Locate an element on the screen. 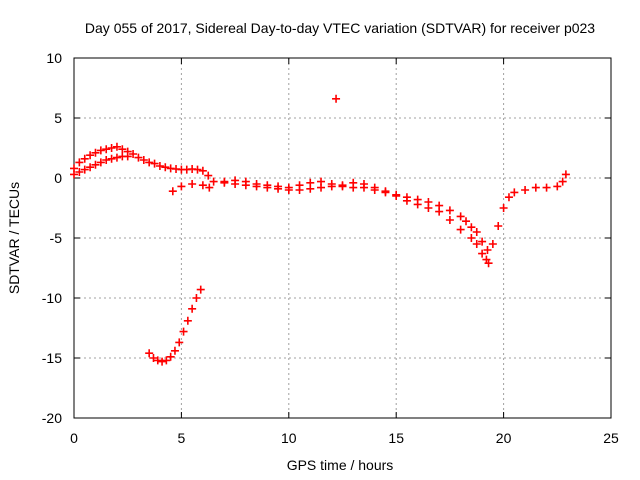 The height and width of the screenshot is (480, 640). x-tick-label: 0 is located at coordinates (74, 438).